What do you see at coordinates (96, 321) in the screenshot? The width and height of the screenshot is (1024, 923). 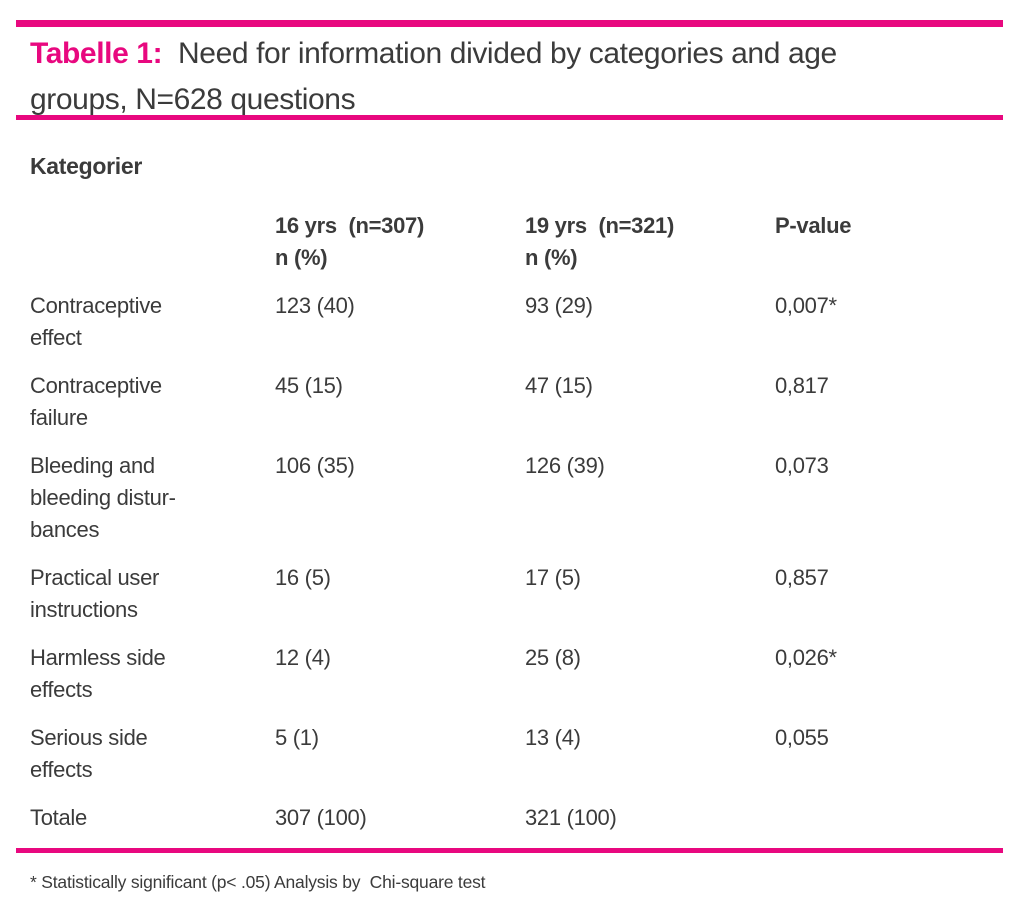 I see `category-cell: Contraceptive effect` at bounding box center [96, 321].